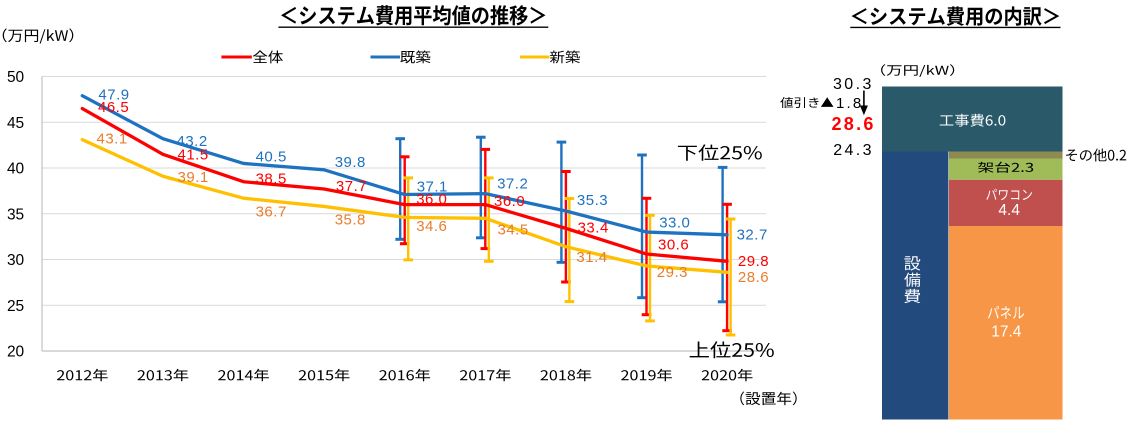 This screenshot has height=427, width=1132. What do you see at coordinates (15, 123) in the screenshot?
I see `svg-text: 45` at bounding box center [15, 123].